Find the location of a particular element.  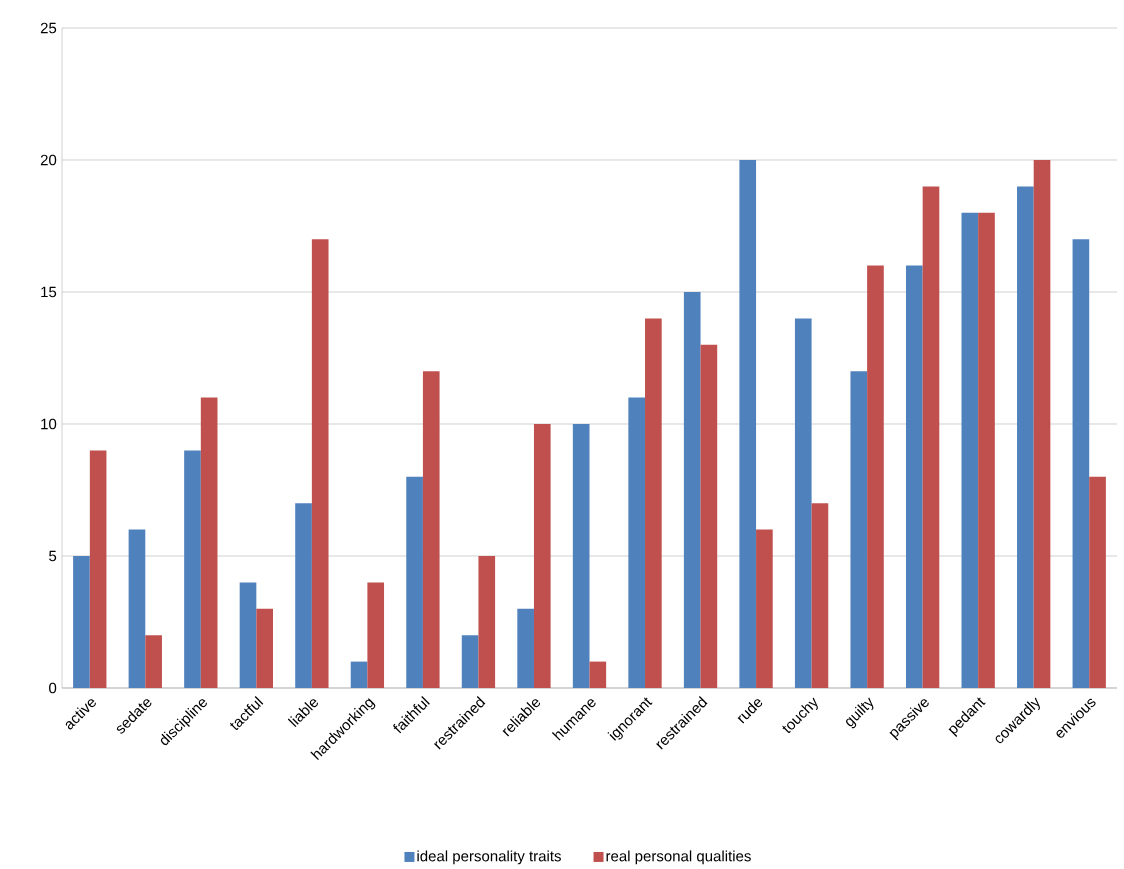

y-tick-label: 20 is located at coordinates (48, 160).